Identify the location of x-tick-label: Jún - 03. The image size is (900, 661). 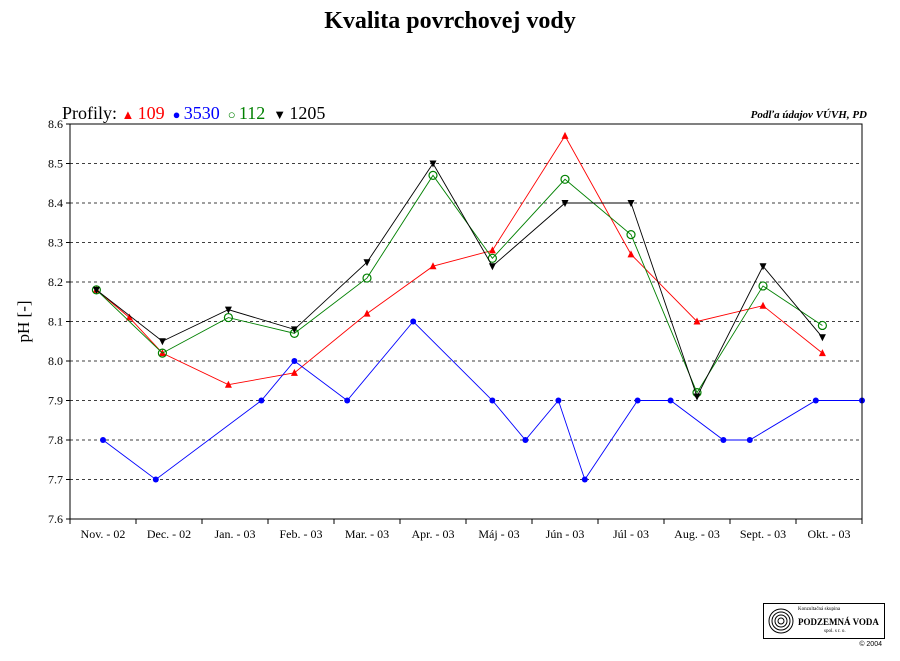
(565, 534).